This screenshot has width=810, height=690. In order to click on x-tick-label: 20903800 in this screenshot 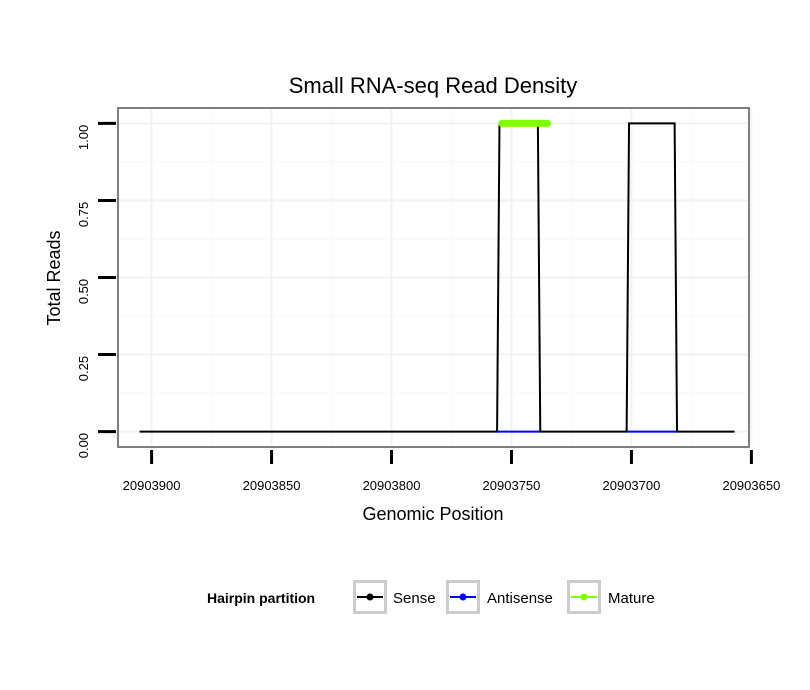, I will do `click(392, 485)`.